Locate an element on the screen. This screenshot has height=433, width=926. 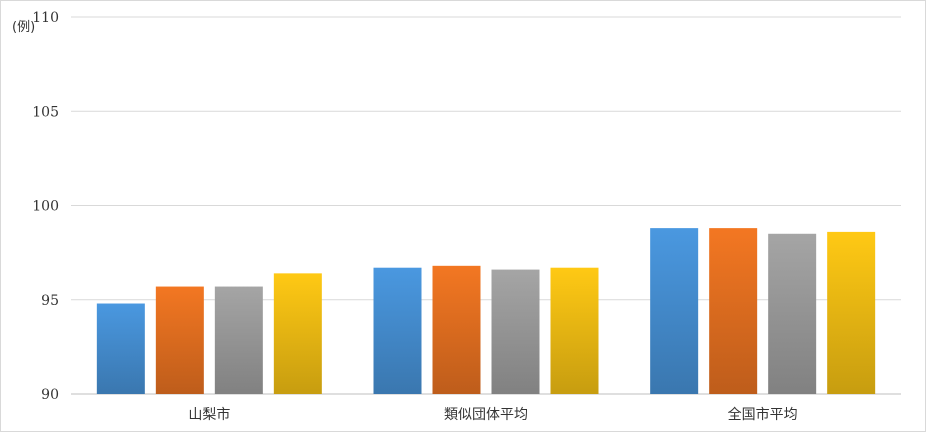
y-tick-label: 100 is located at coordinates (45, 207).